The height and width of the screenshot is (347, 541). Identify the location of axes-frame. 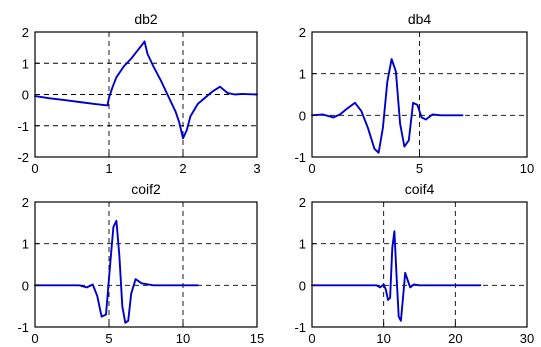
(419, 264).